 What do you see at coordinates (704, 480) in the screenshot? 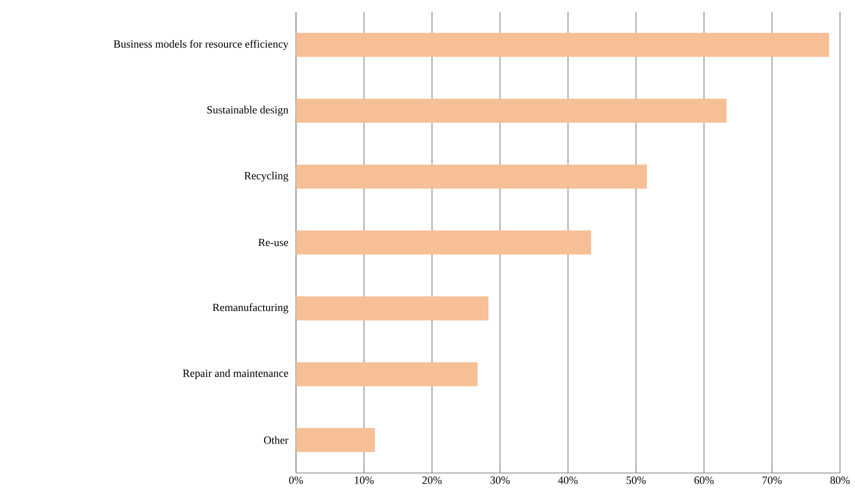
I see `x-tick-label: 60%` at bounding box center [704, 480].